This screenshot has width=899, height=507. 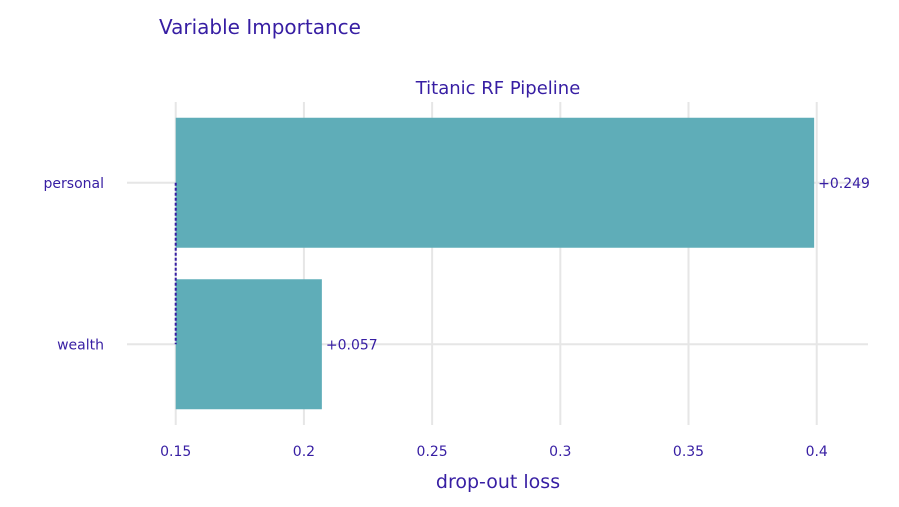 I want to click on x-tick-label: 0.15, so click(x=175, y=452).